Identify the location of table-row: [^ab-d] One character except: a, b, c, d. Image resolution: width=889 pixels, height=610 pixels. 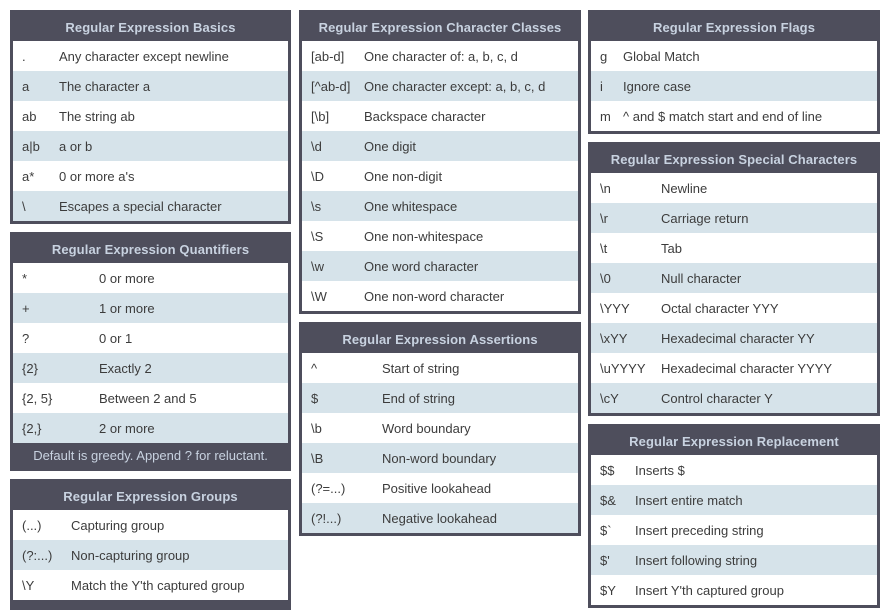
(440, 86).